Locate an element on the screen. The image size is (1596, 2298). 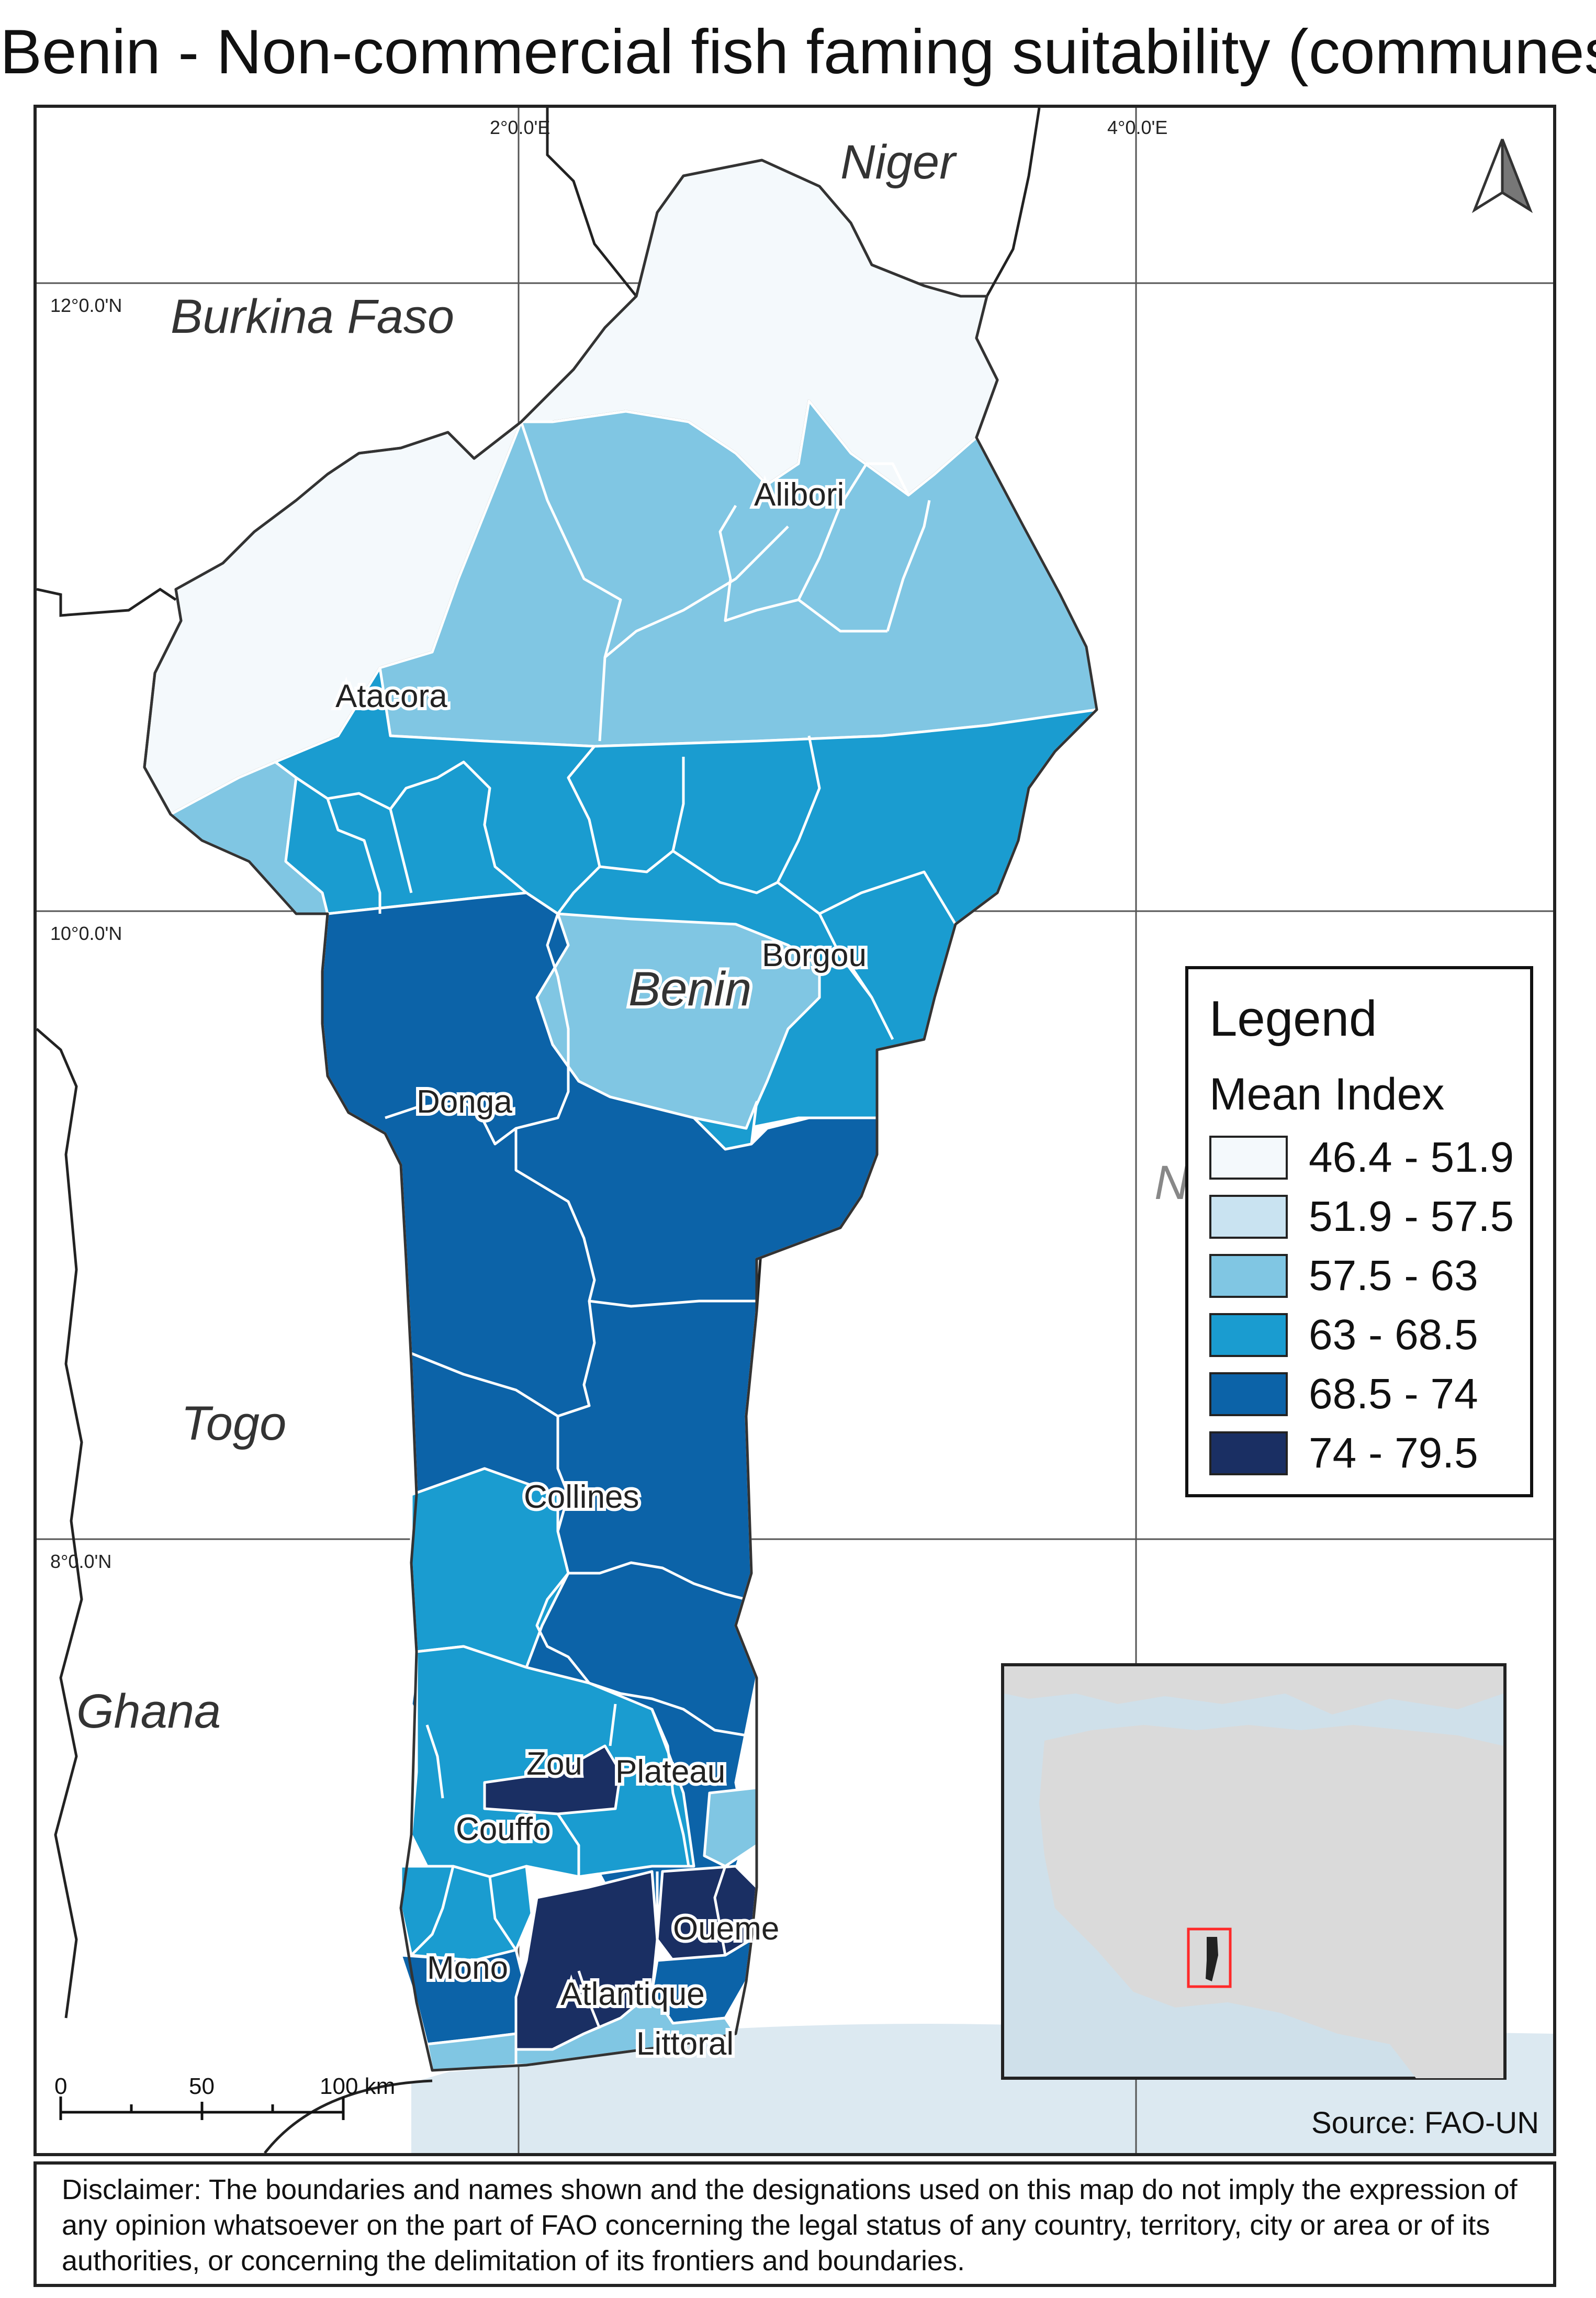
dept-label-donga: Donga is located at coordinates (464, 1102).